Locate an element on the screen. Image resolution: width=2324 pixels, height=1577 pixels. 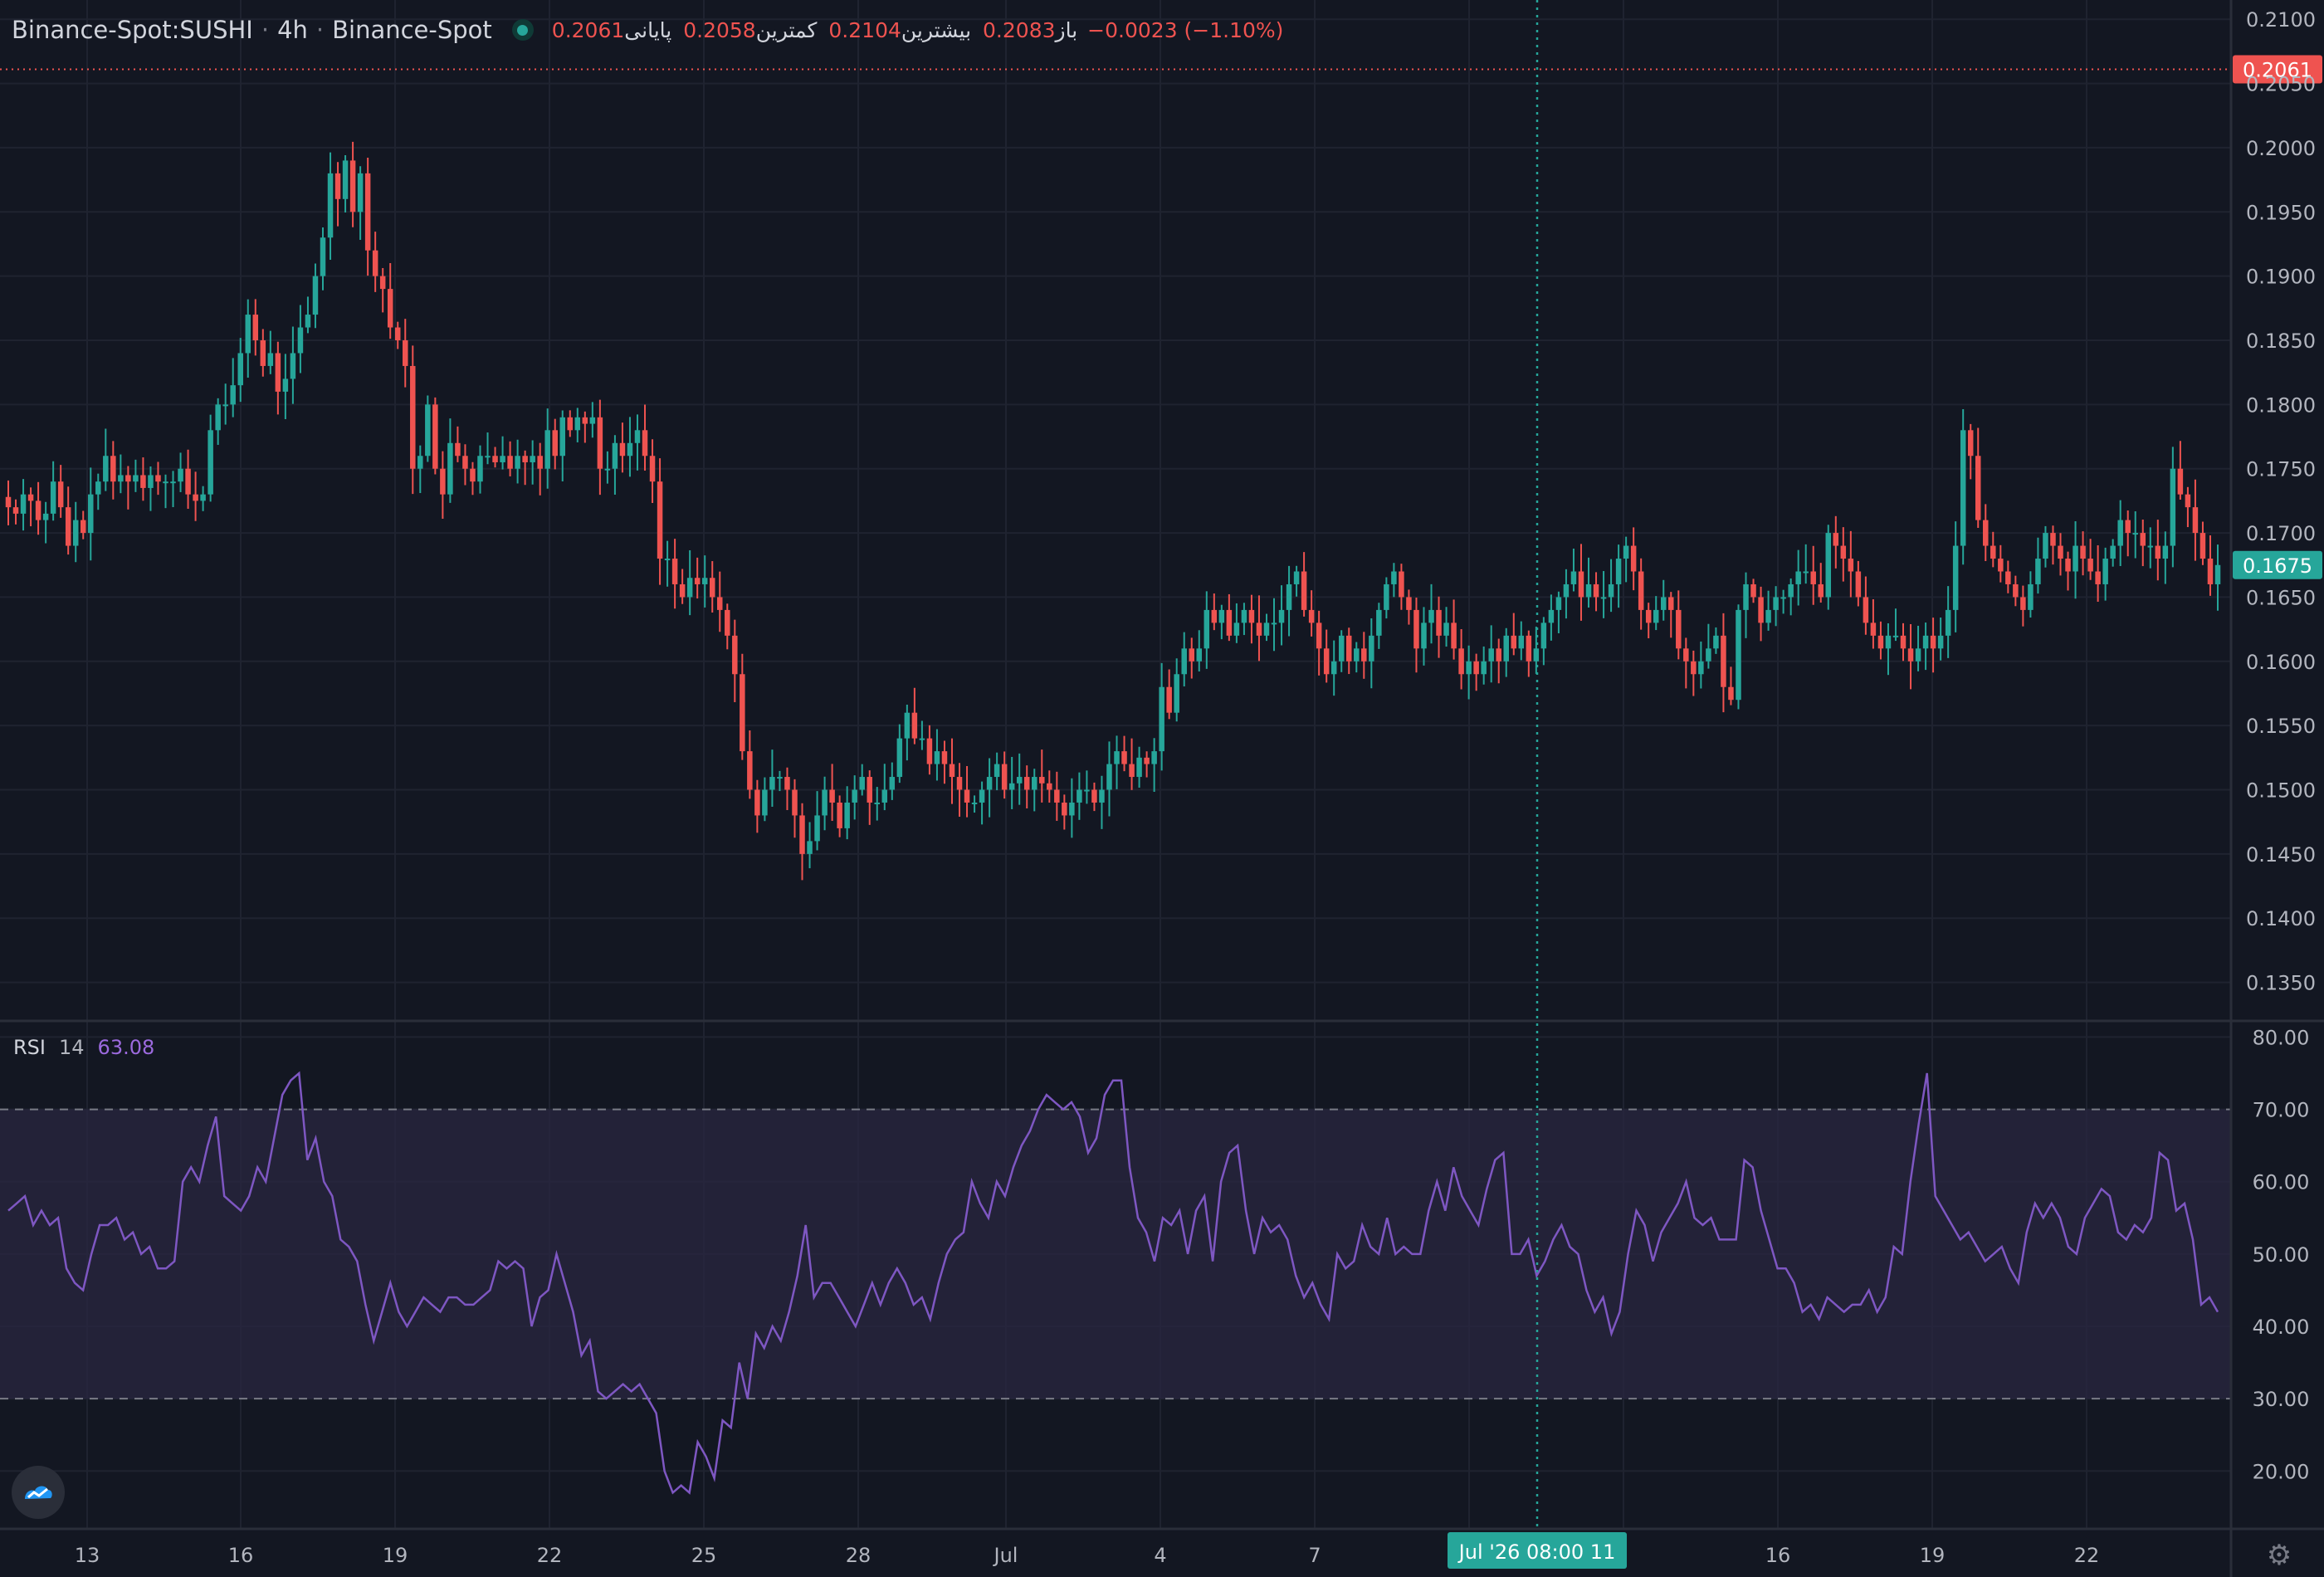
high-value: 0.2104 is located at coordinates (864, 30).